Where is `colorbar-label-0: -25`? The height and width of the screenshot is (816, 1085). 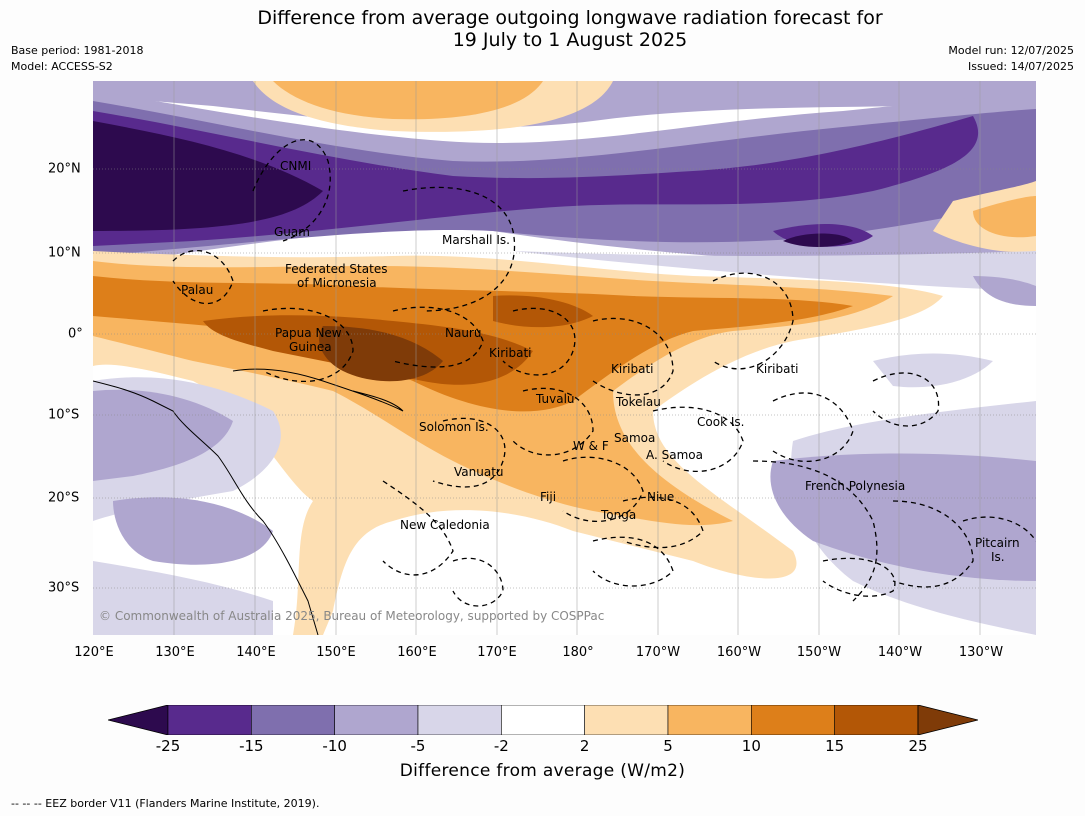
colorbar-label-0: -25 is located at coordinates (168, 746).